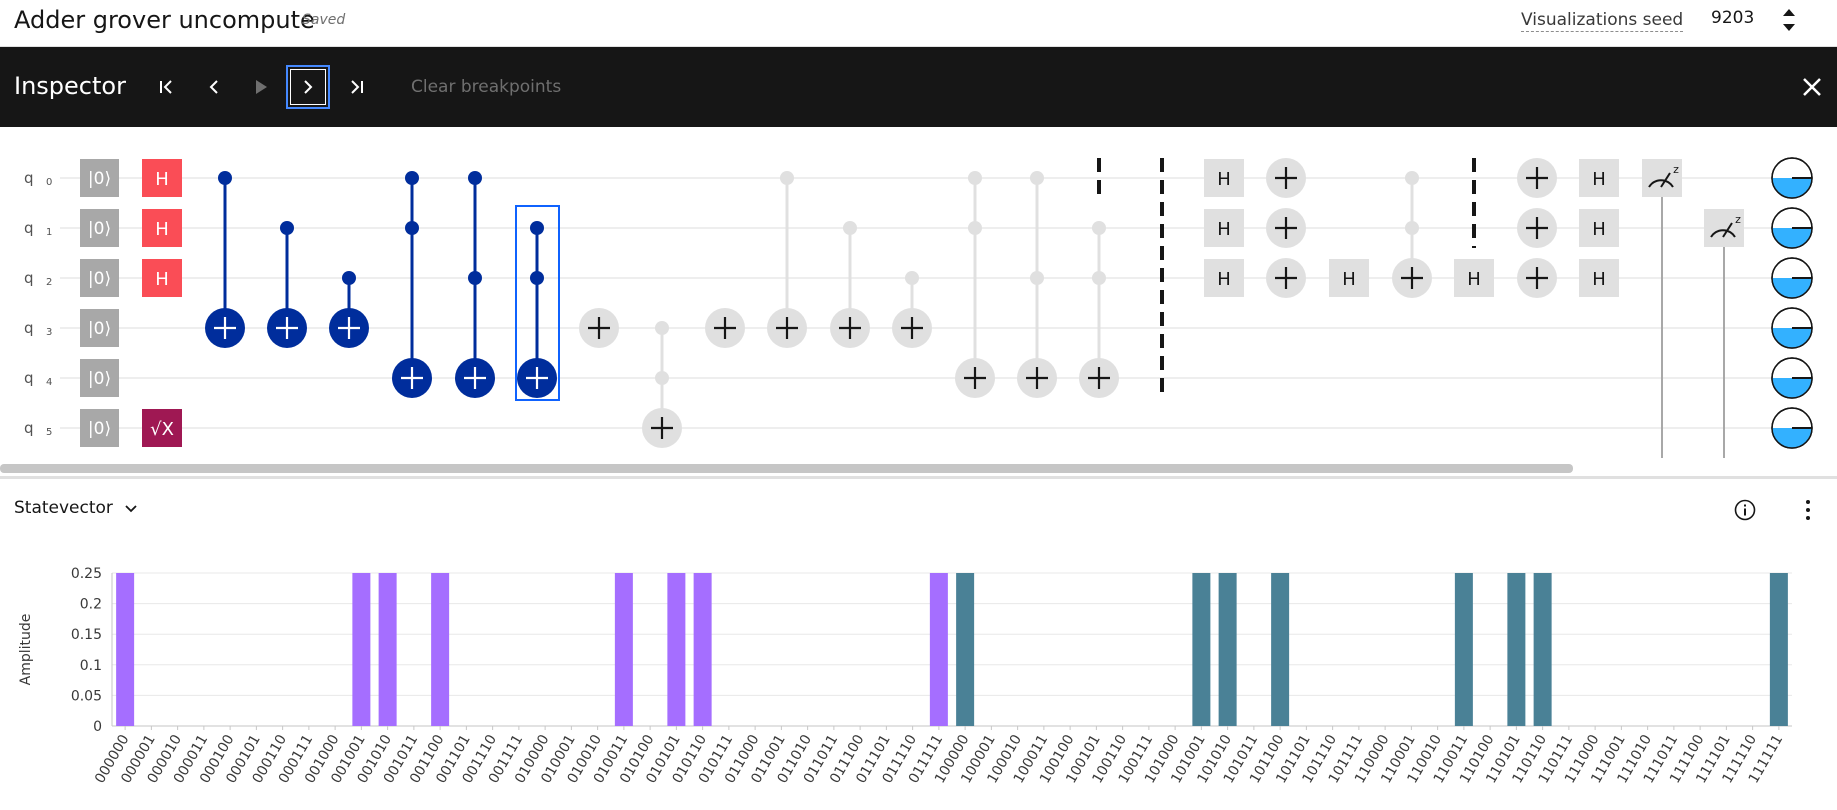  I want to click on play-button, so click(261, 87).